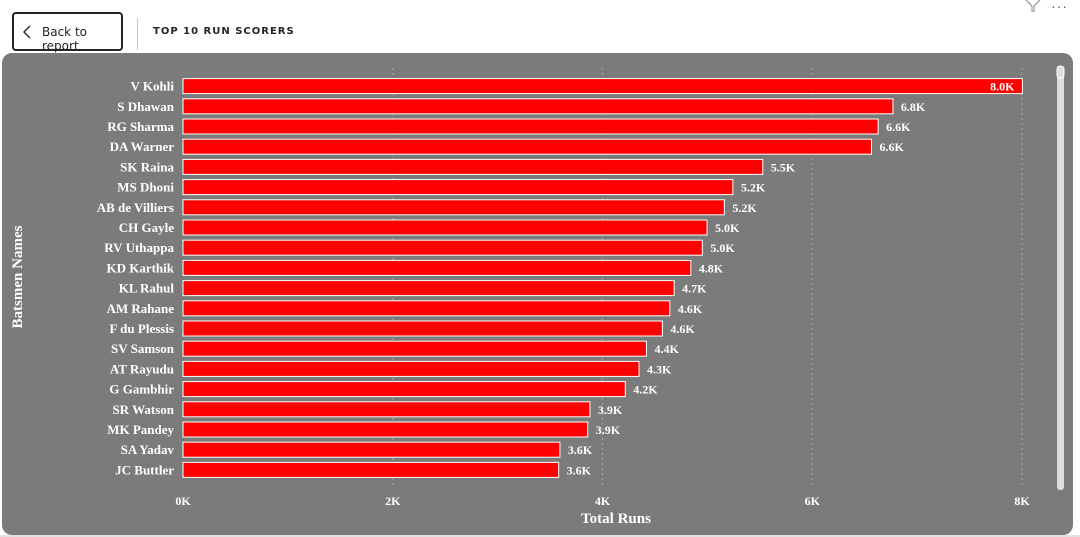 The height and width of the screenshot is (537, 1080). Describe the element at coordinates (147, 166) in the screenshot. I see `category-label: SK Raina` at that location.